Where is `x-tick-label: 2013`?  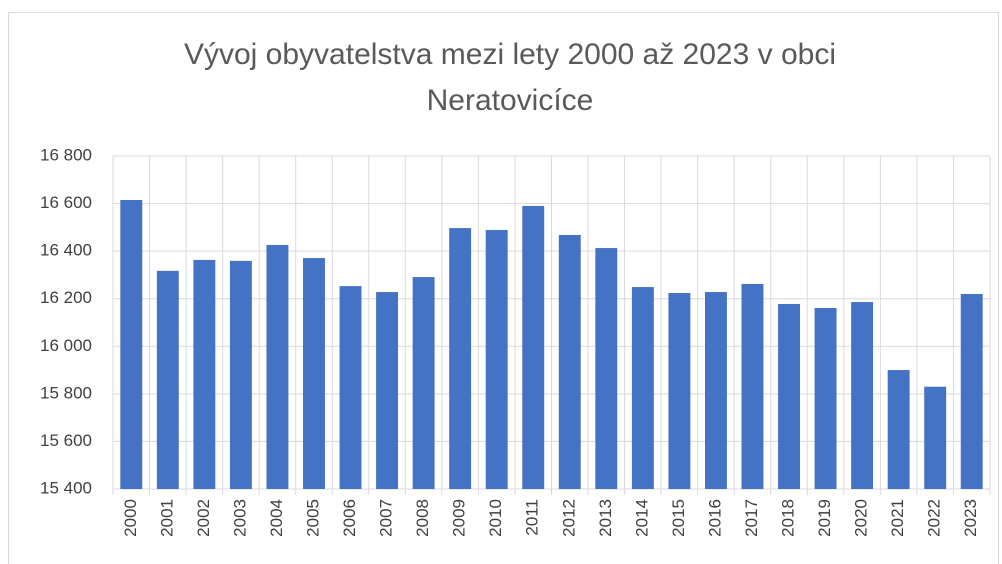
x-tick-label: 2013 is located at coordinates (605, 518).